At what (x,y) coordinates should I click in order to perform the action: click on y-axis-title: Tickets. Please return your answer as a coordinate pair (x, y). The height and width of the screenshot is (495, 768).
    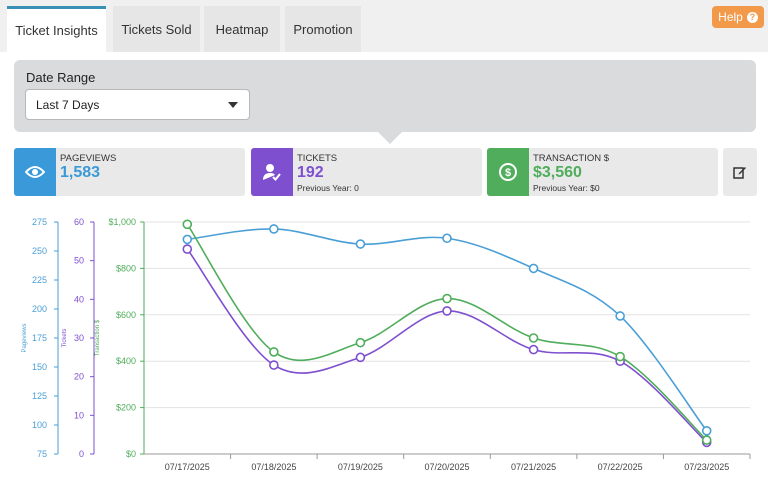
    Looking at the image, I should click on (65, 338).